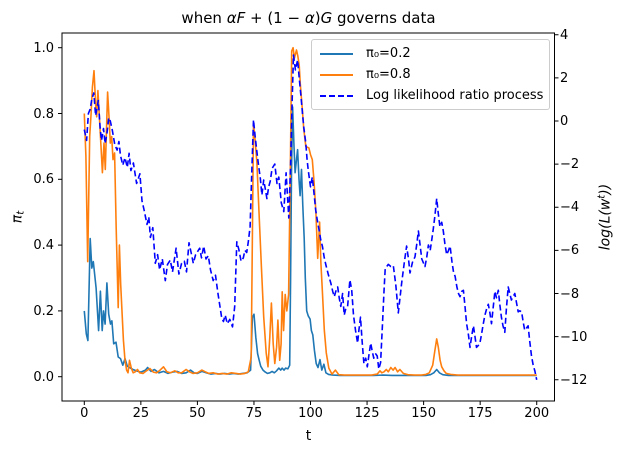 This screenshot has height=455, width=633. What do you see at coordinates (308, 18) in the screenshot?
I see `chart-title: when αF + (1 − α)G governs data` at bounding box center [308, 18].